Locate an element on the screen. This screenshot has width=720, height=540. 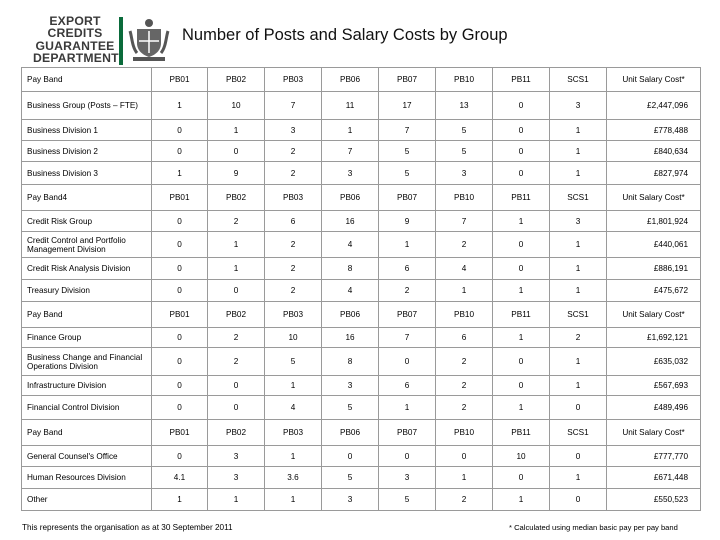
column-header: PB10 is located at coordinates (464, 314).